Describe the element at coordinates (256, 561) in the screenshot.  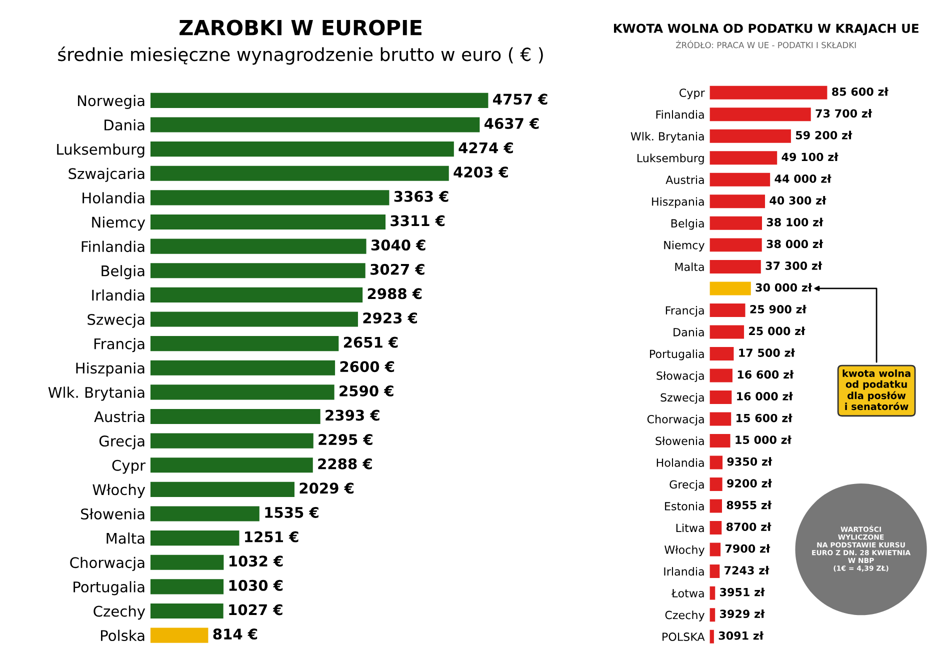
I see `data-label: 1032 €` at that location.